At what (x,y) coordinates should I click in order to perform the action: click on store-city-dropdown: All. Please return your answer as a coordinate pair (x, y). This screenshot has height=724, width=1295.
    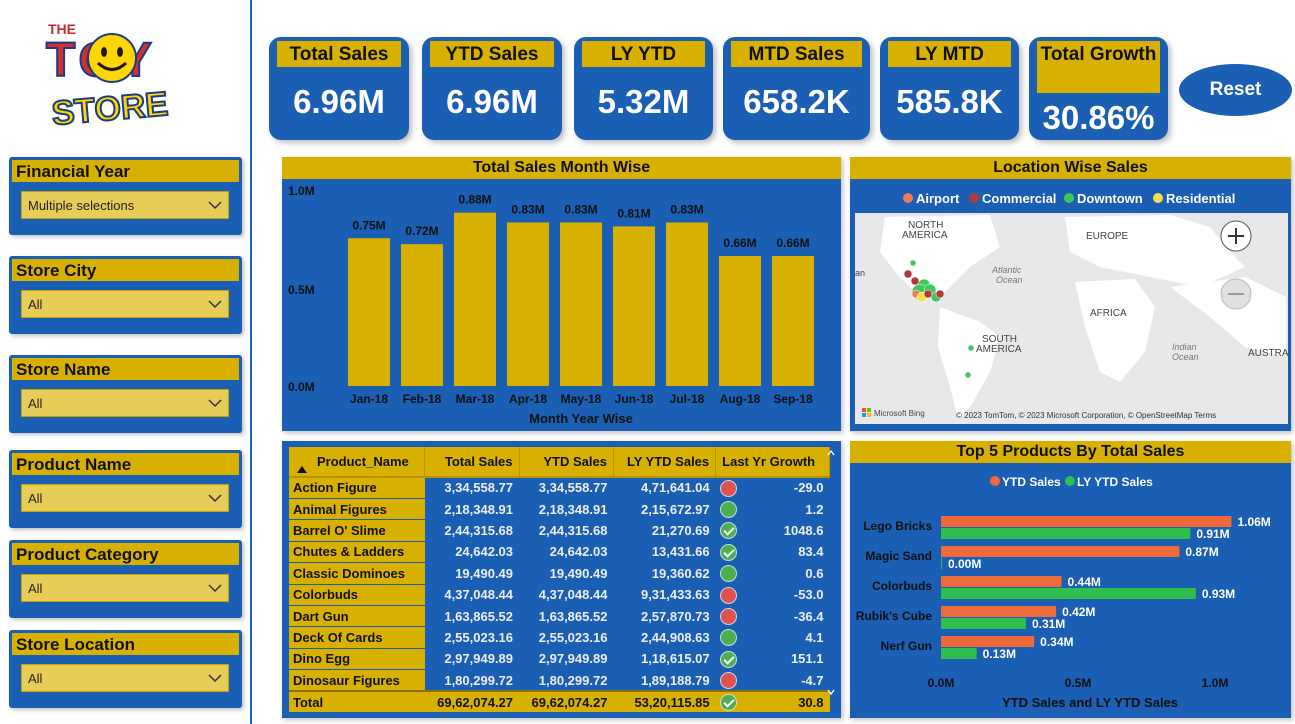
    Looking at the image, I should click on (125, 304).